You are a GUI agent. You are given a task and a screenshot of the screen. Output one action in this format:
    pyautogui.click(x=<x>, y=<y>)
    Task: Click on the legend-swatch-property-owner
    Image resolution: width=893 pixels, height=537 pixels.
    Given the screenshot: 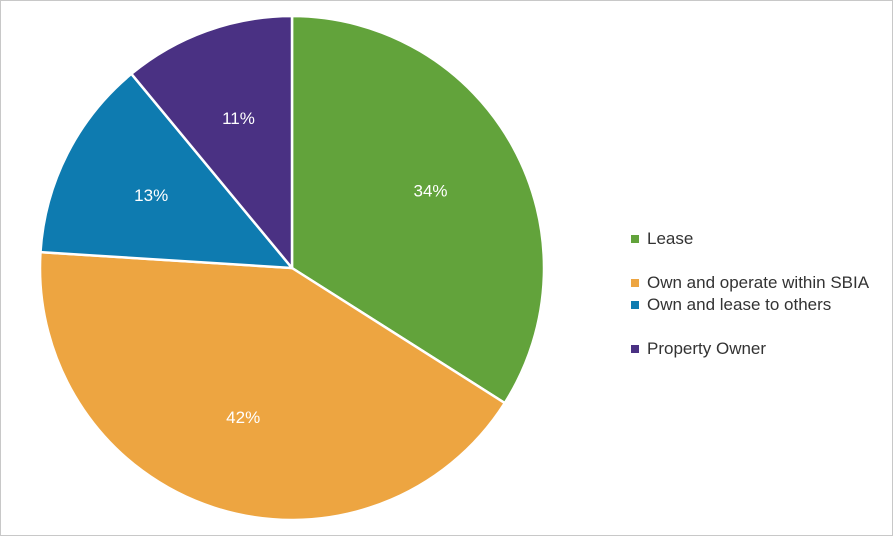 What is the action you would take?
    pyautogui.click(x=635, y=349)
    